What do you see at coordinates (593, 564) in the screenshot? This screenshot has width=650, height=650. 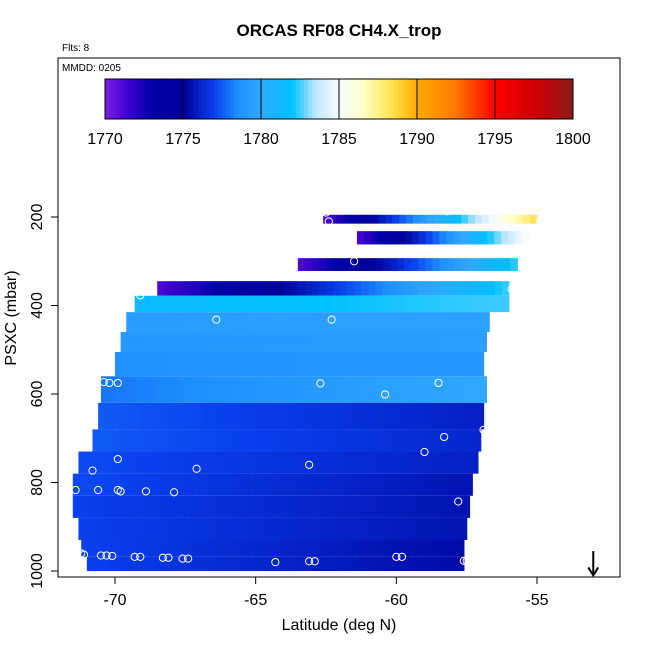 I see `down-arrow-icon` at bounding box center [593, 564].